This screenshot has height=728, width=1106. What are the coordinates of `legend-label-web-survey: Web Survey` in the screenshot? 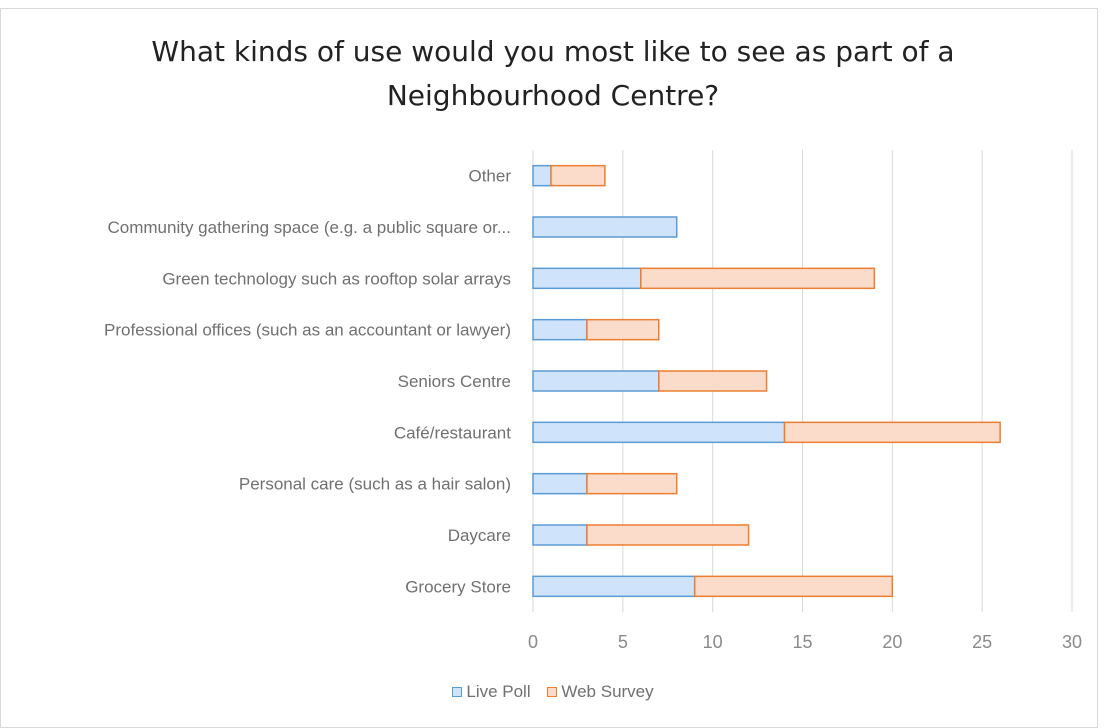 It's located at (607, 691).